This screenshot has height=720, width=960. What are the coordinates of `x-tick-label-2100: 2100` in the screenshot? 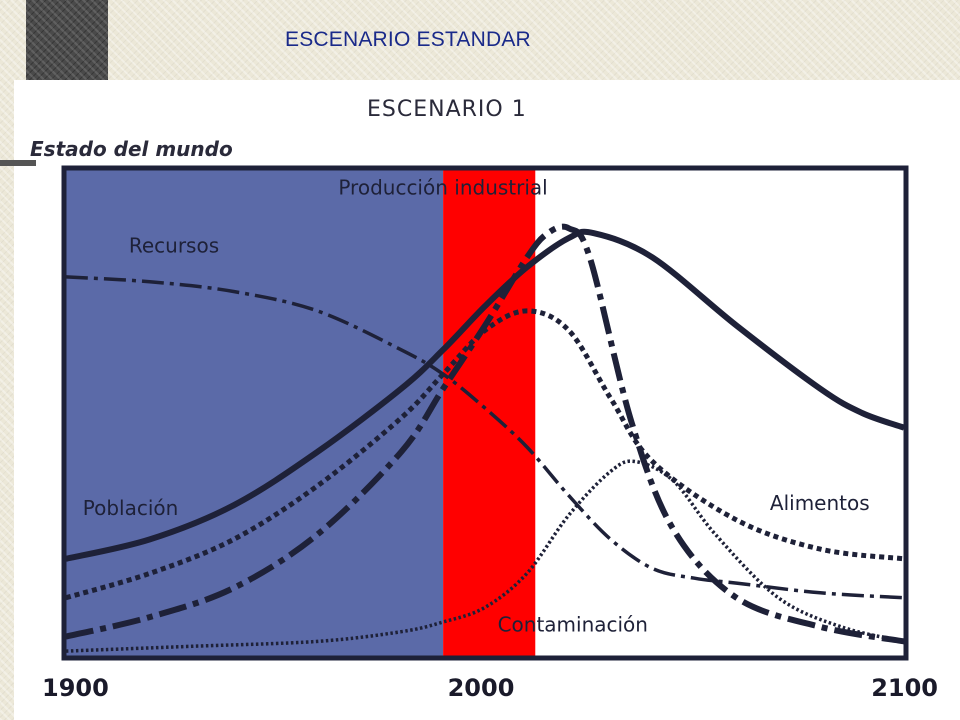 It's located at (904, 688).